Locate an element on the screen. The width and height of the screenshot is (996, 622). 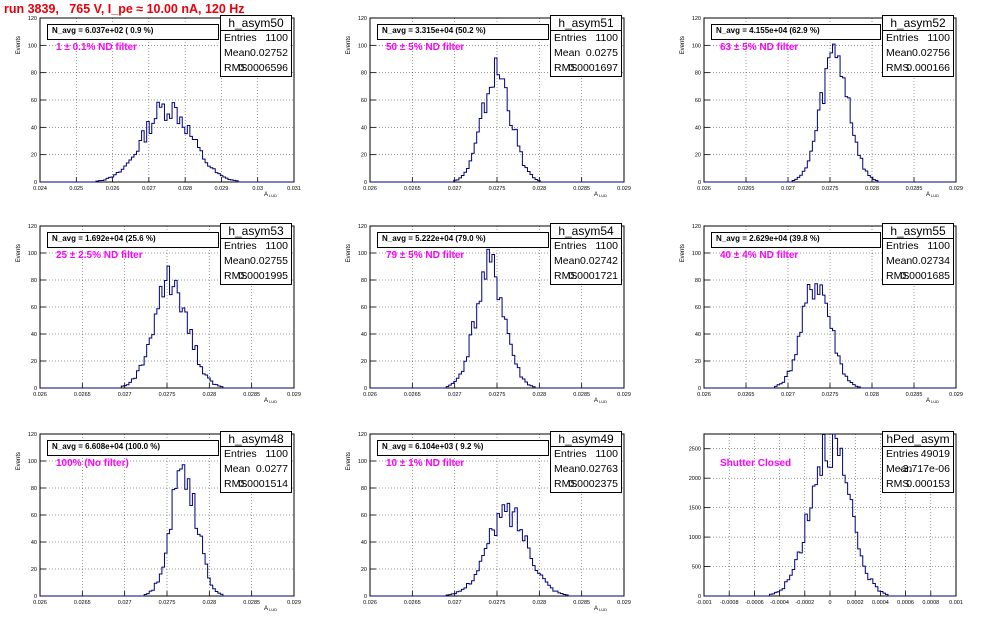
navg-annotation: N_avg = 6.104e+03 ( 9.2 %) is located at coordinates (433, 446).